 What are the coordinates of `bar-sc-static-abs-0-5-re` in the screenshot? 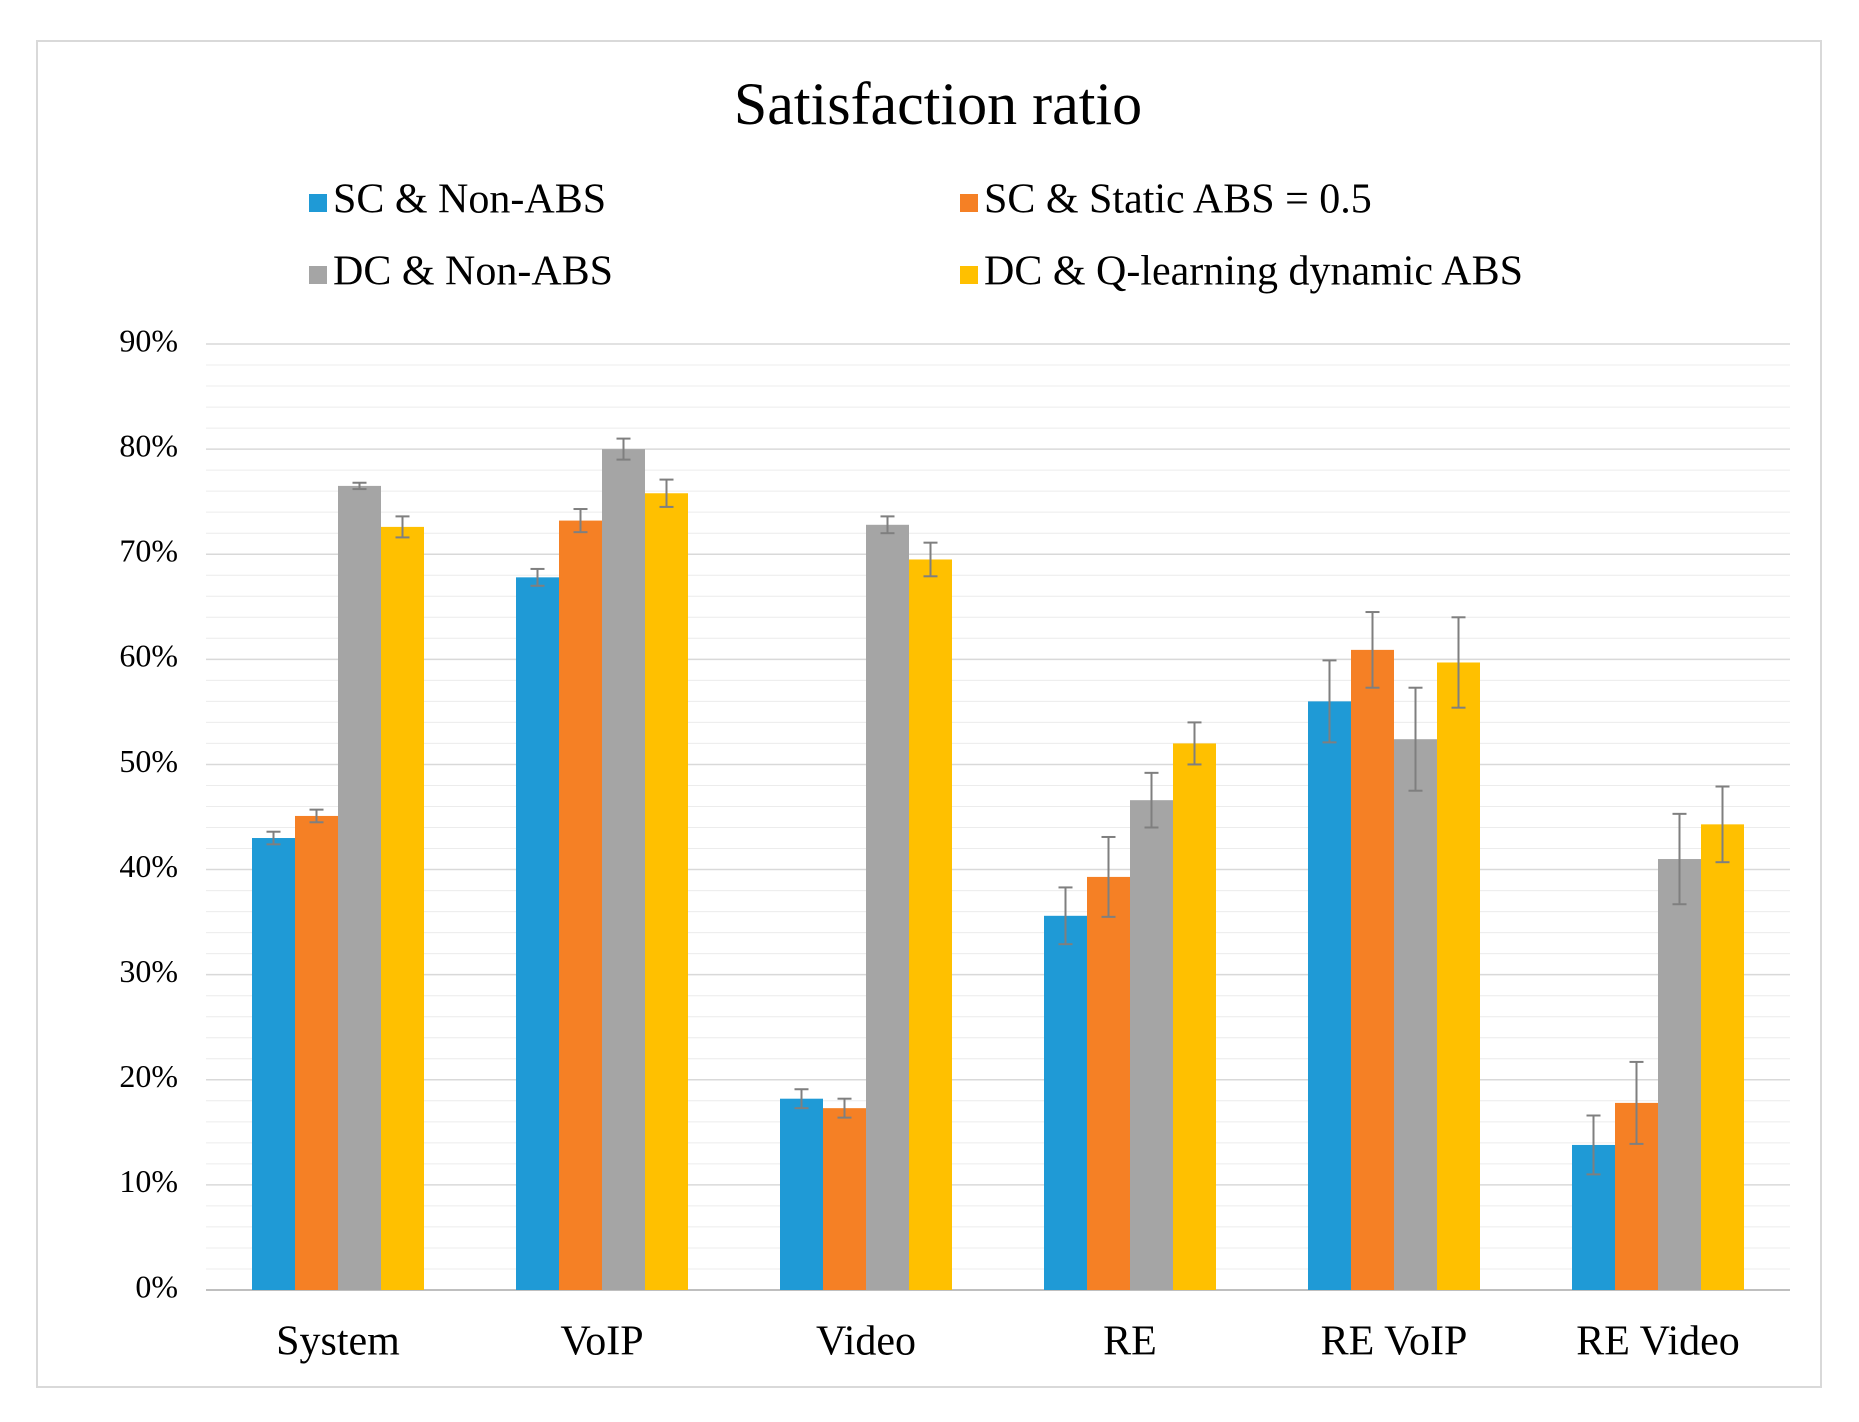 It's located at (1108, 1083).